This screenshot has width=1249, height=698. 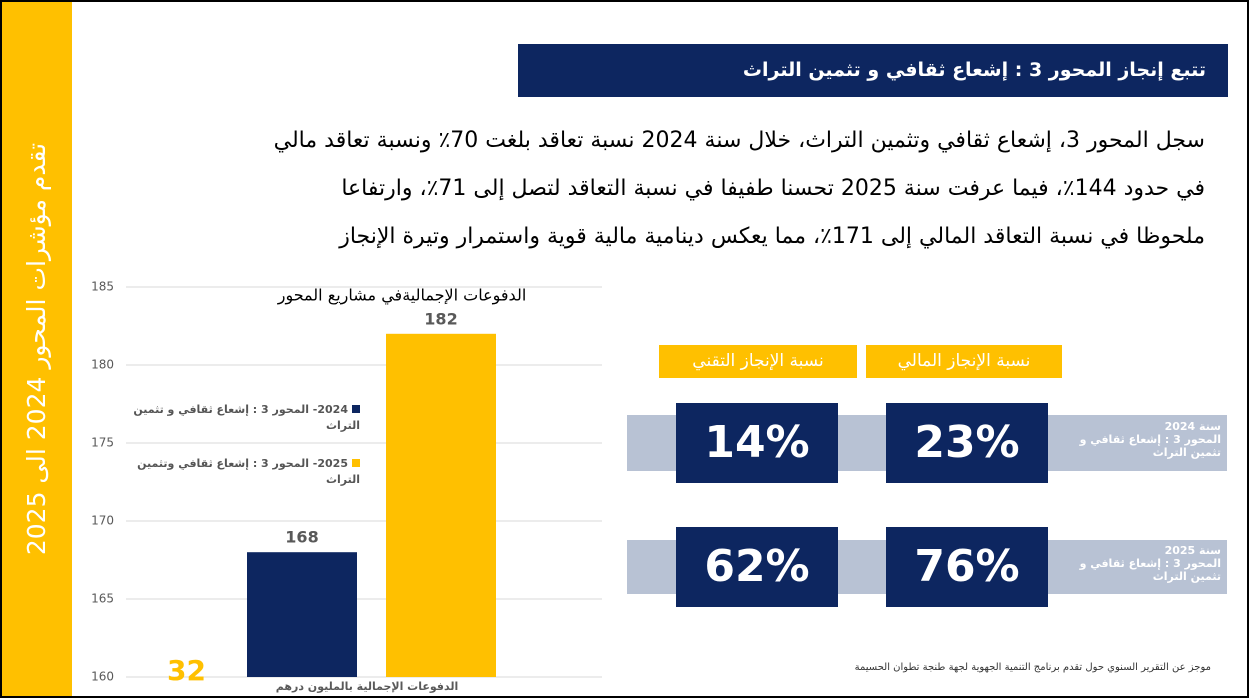 What do you see at coordinates (757, 443) in the screenshot?
I see `value-box: 14%` at bounding box center [757, 443].